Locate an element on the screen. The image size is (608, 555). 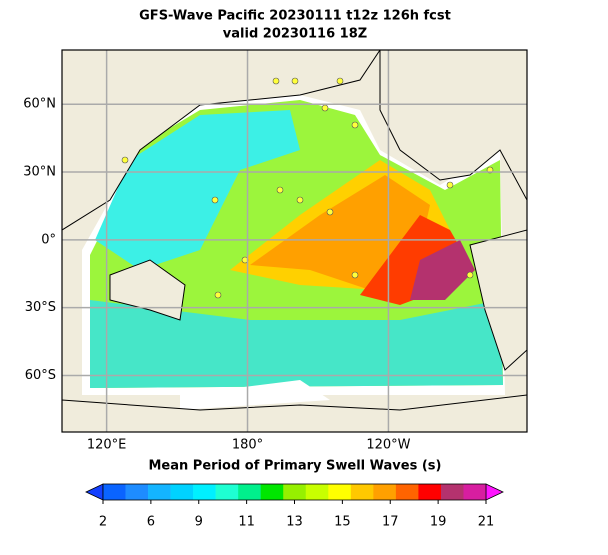
y-tick-label: 30°S is located at coordinates (40, 307).